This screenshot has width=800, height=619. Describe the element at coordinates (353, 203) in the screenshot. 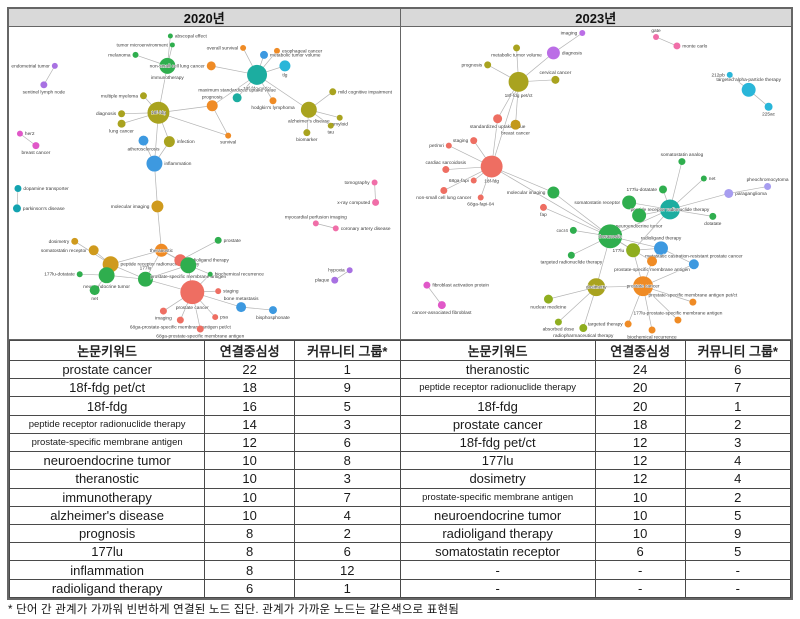

I see `graph-node-label: x-ray computed` at that location.